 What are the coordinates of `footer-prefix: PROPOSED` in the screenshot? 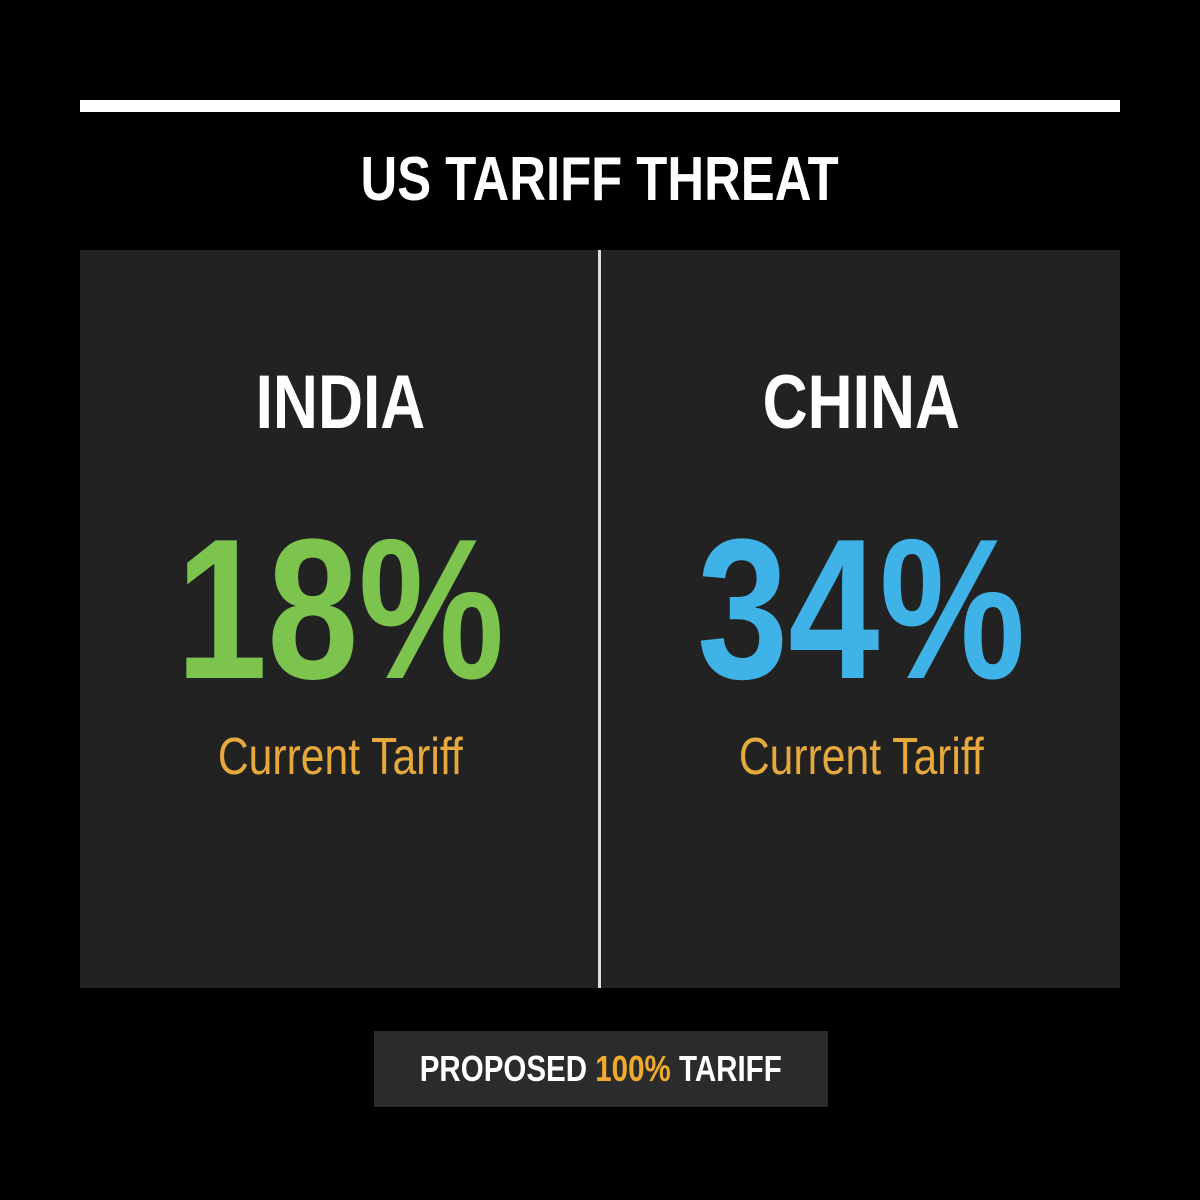 It's located at (503, 1068).